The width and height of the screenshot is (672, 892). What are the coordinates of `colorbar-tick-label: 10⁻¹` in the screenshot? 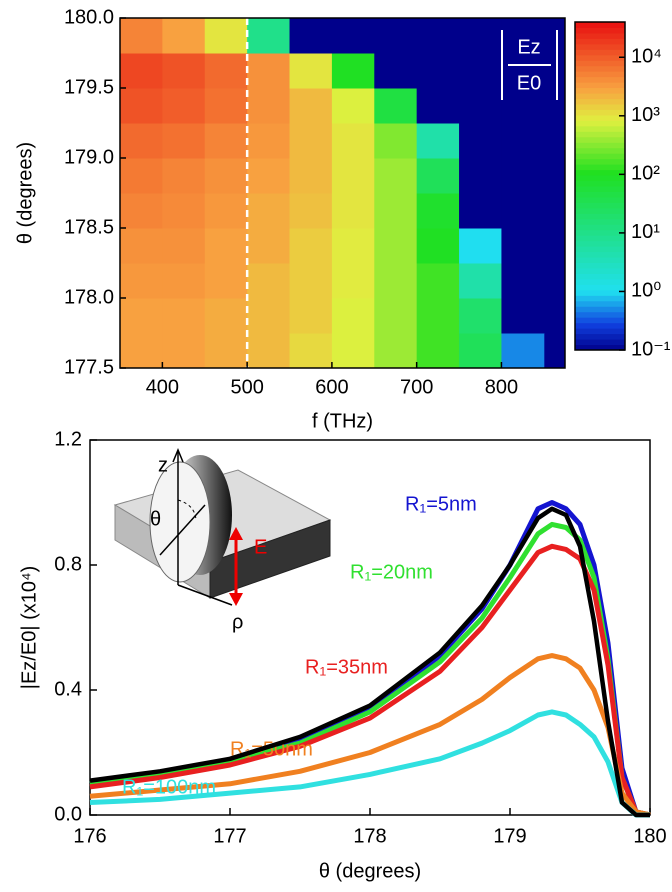 It's located at (651, 349).